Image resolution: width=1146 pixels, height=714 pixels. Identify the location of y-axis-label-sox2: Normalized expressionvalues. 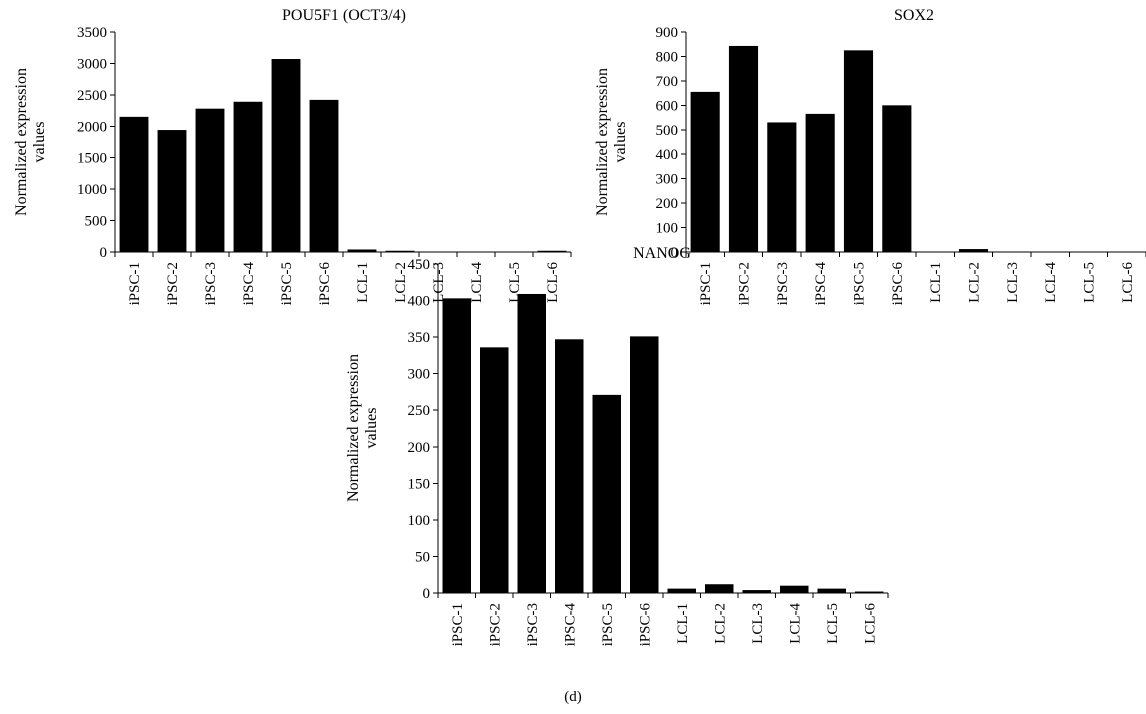
(611, 142).